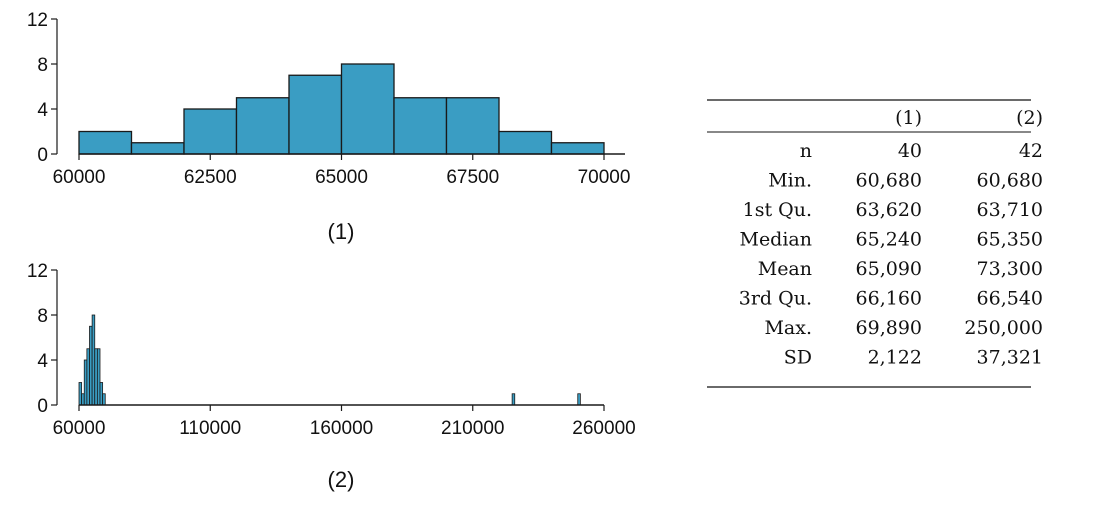 Image resolution: width=1095 pixels, height=507 pixels. I want to click on table-row-label: n, so click(806, 151).